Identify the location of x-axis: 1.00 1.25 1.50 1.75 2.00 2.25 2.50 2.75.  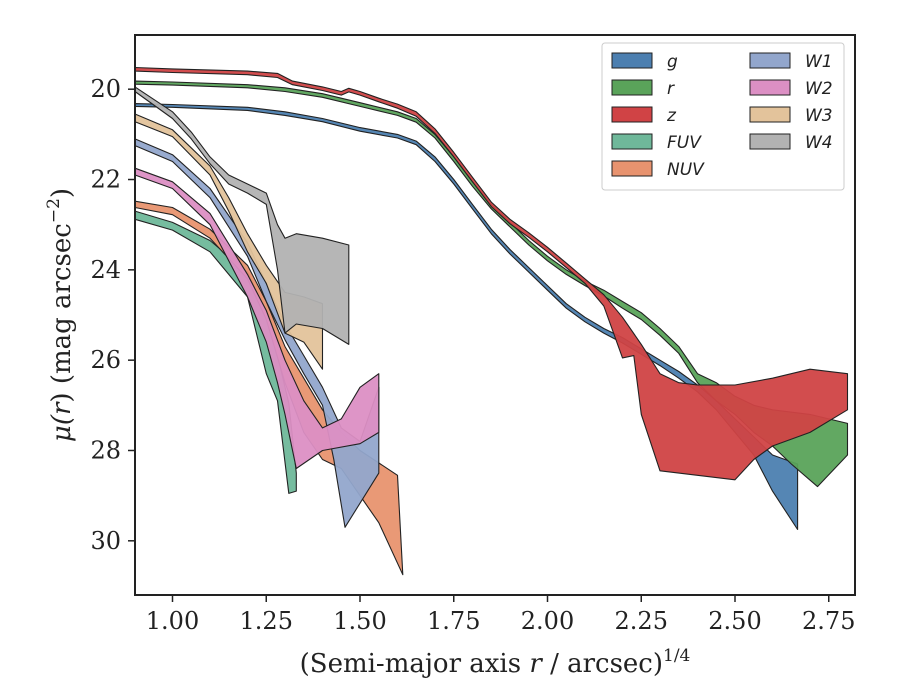
(500, 615).